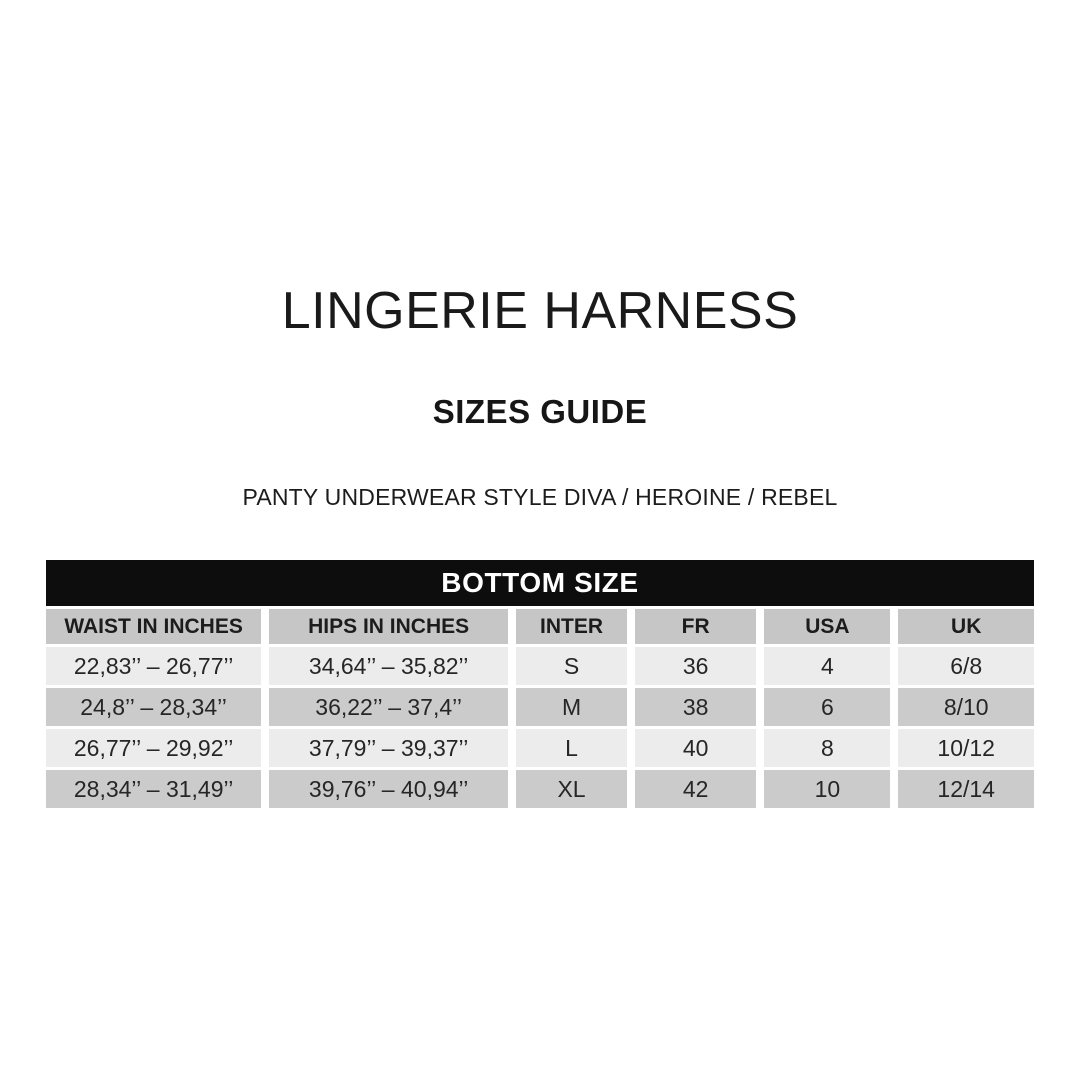 The height and width of the screenshot is (1080, 1080). Describe the element at coordinates (571, 707) in the screenshot. I see `cell-inter: M` at that location.